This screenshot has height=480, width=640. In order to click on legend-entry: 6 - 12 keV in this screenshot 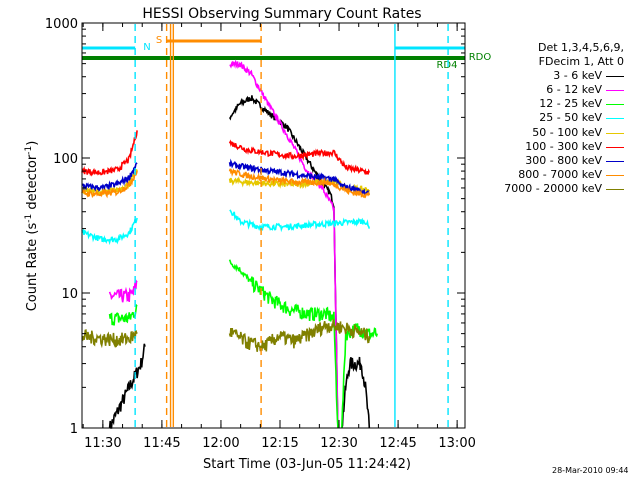, I will do `click(553, 90)`.